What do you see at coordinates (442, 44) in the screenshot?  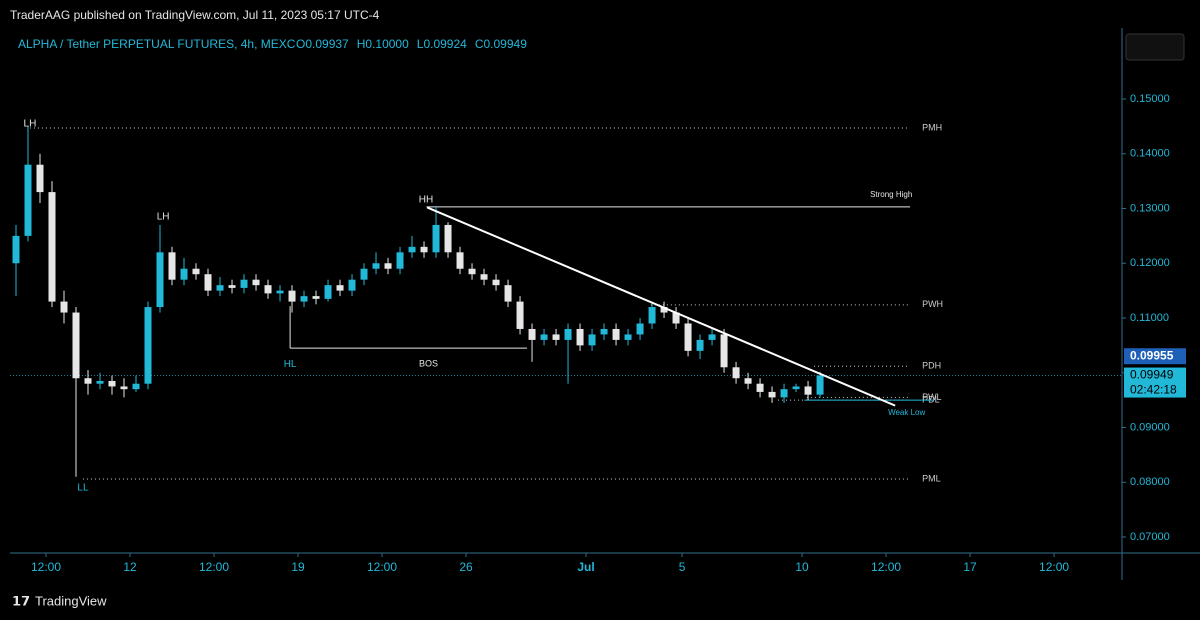 I see `ohlc-readout: L0.09924` at bounding box center [442, 44].